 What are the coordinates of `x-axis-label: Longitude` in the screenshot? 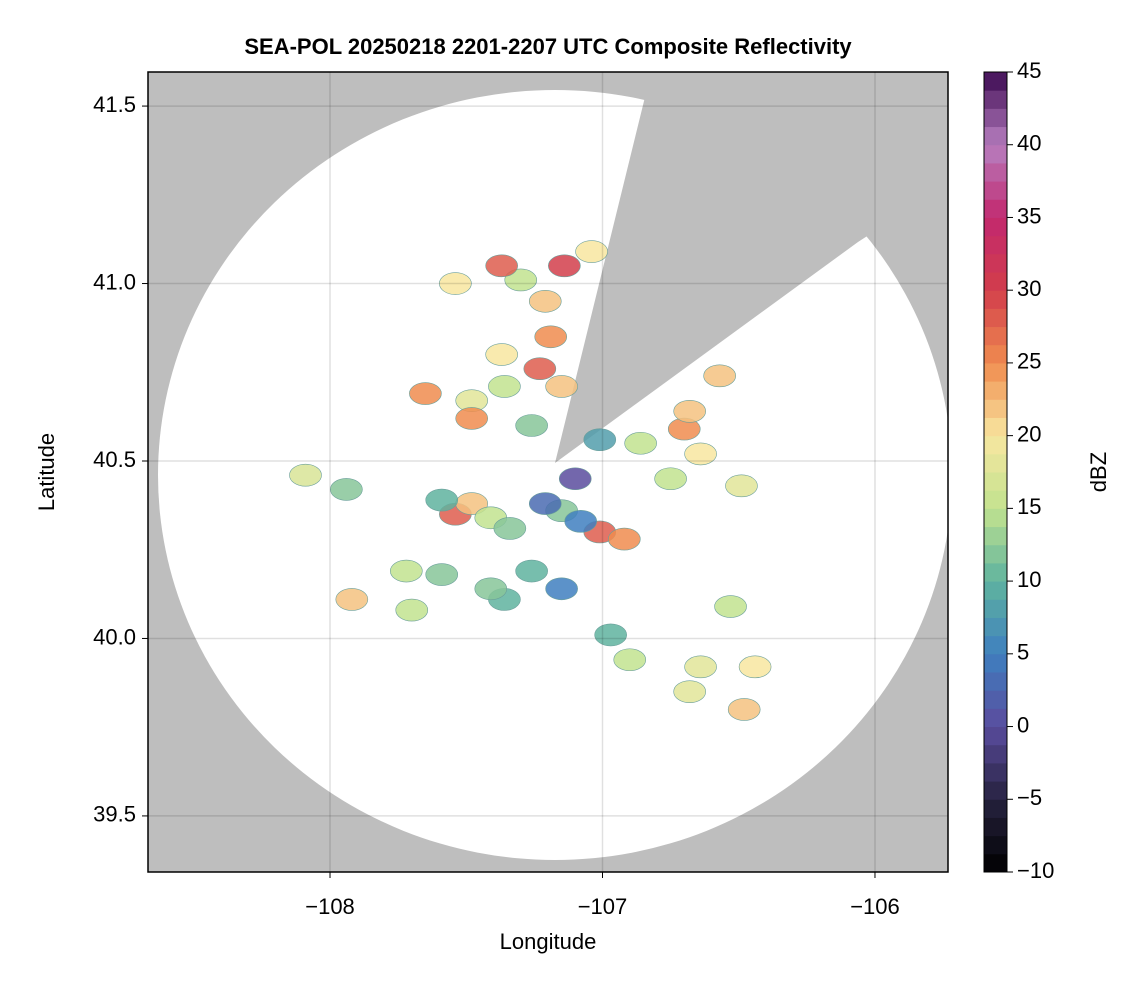 It's located at (548, 941).